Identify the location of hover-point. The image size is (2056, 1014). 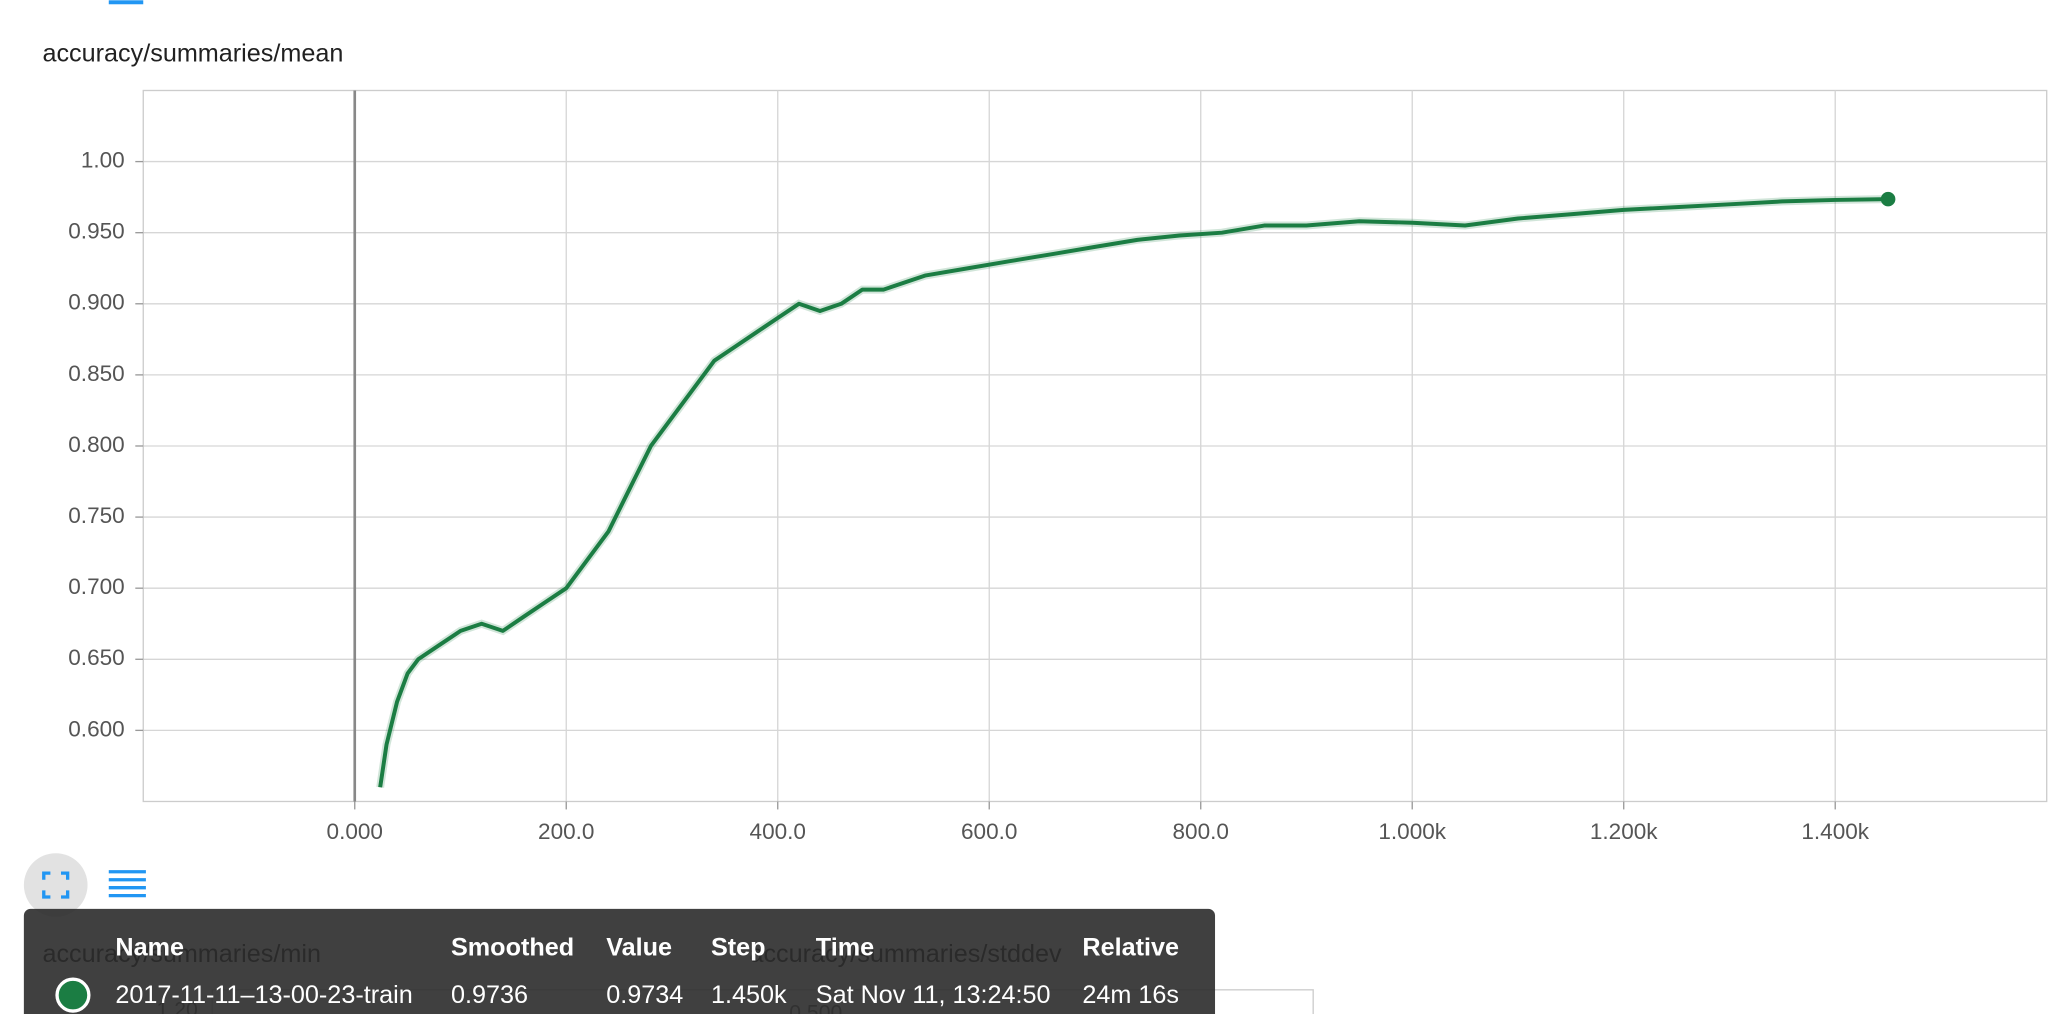
(1888, 199).